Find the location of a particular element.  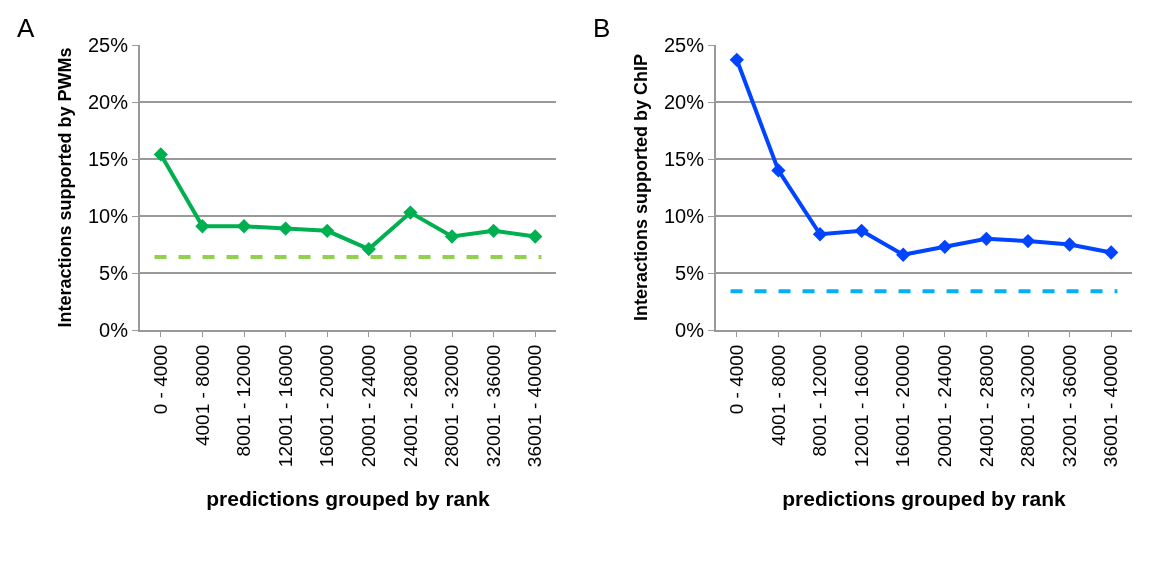

text: B is located at coordinates (602, 28).